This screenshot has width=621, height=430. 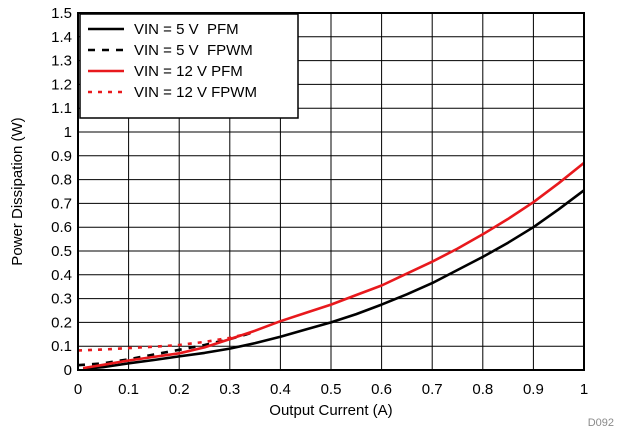 I want to click on y-tick-label: 1.5, so click(x=61, y=13).